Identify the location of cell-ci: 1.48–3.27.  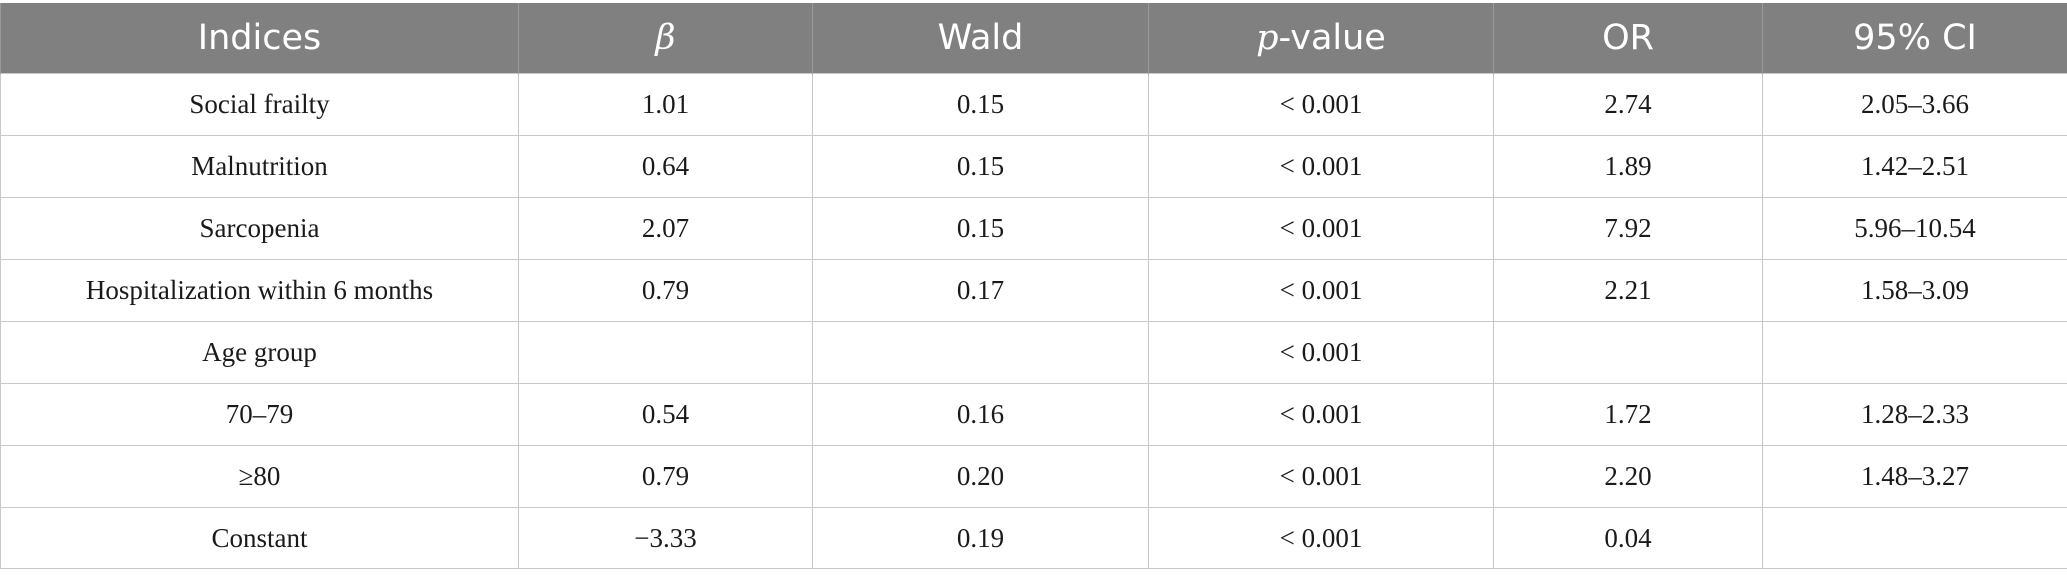
(1914, 476).